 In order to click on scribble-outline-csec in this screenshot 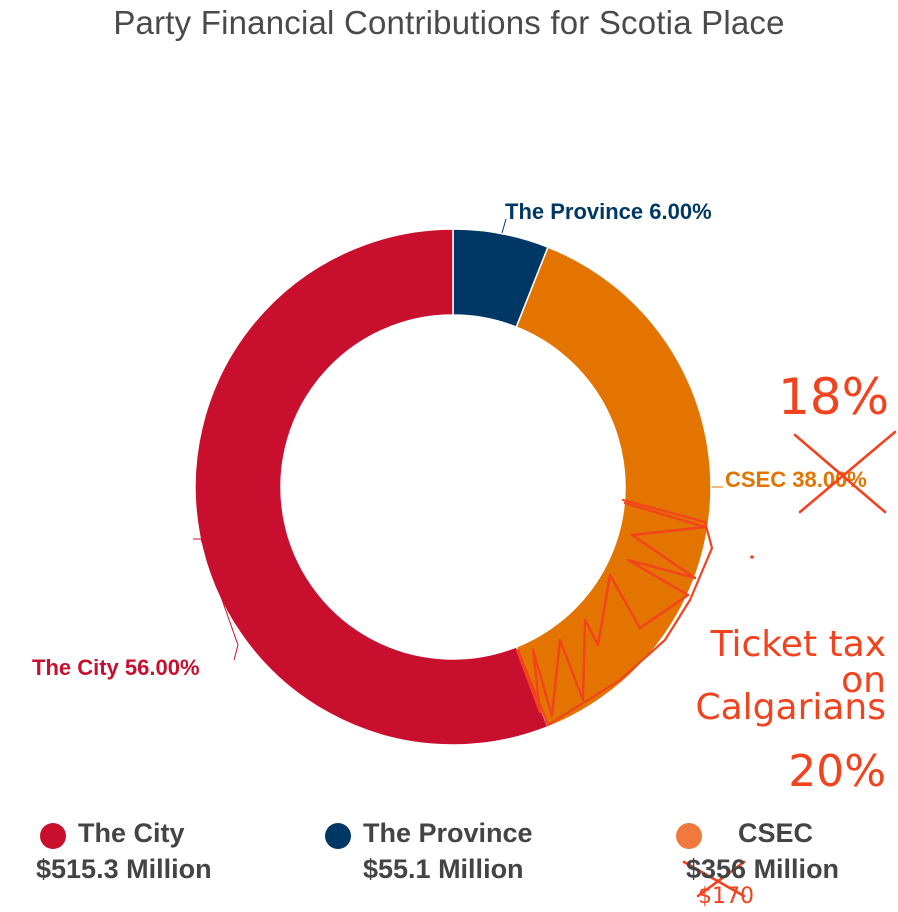, I will do `click(615, 612)`.